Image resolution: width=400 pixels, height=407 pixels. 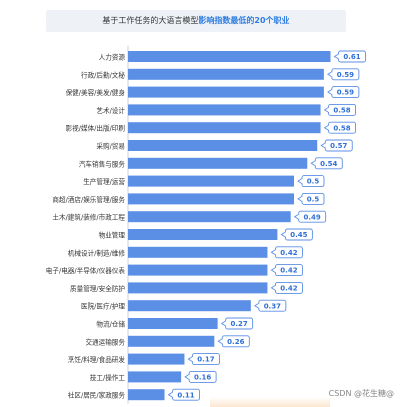 I want to click on category-label: 质量管理/安全防护, so click(x=97, y=288).